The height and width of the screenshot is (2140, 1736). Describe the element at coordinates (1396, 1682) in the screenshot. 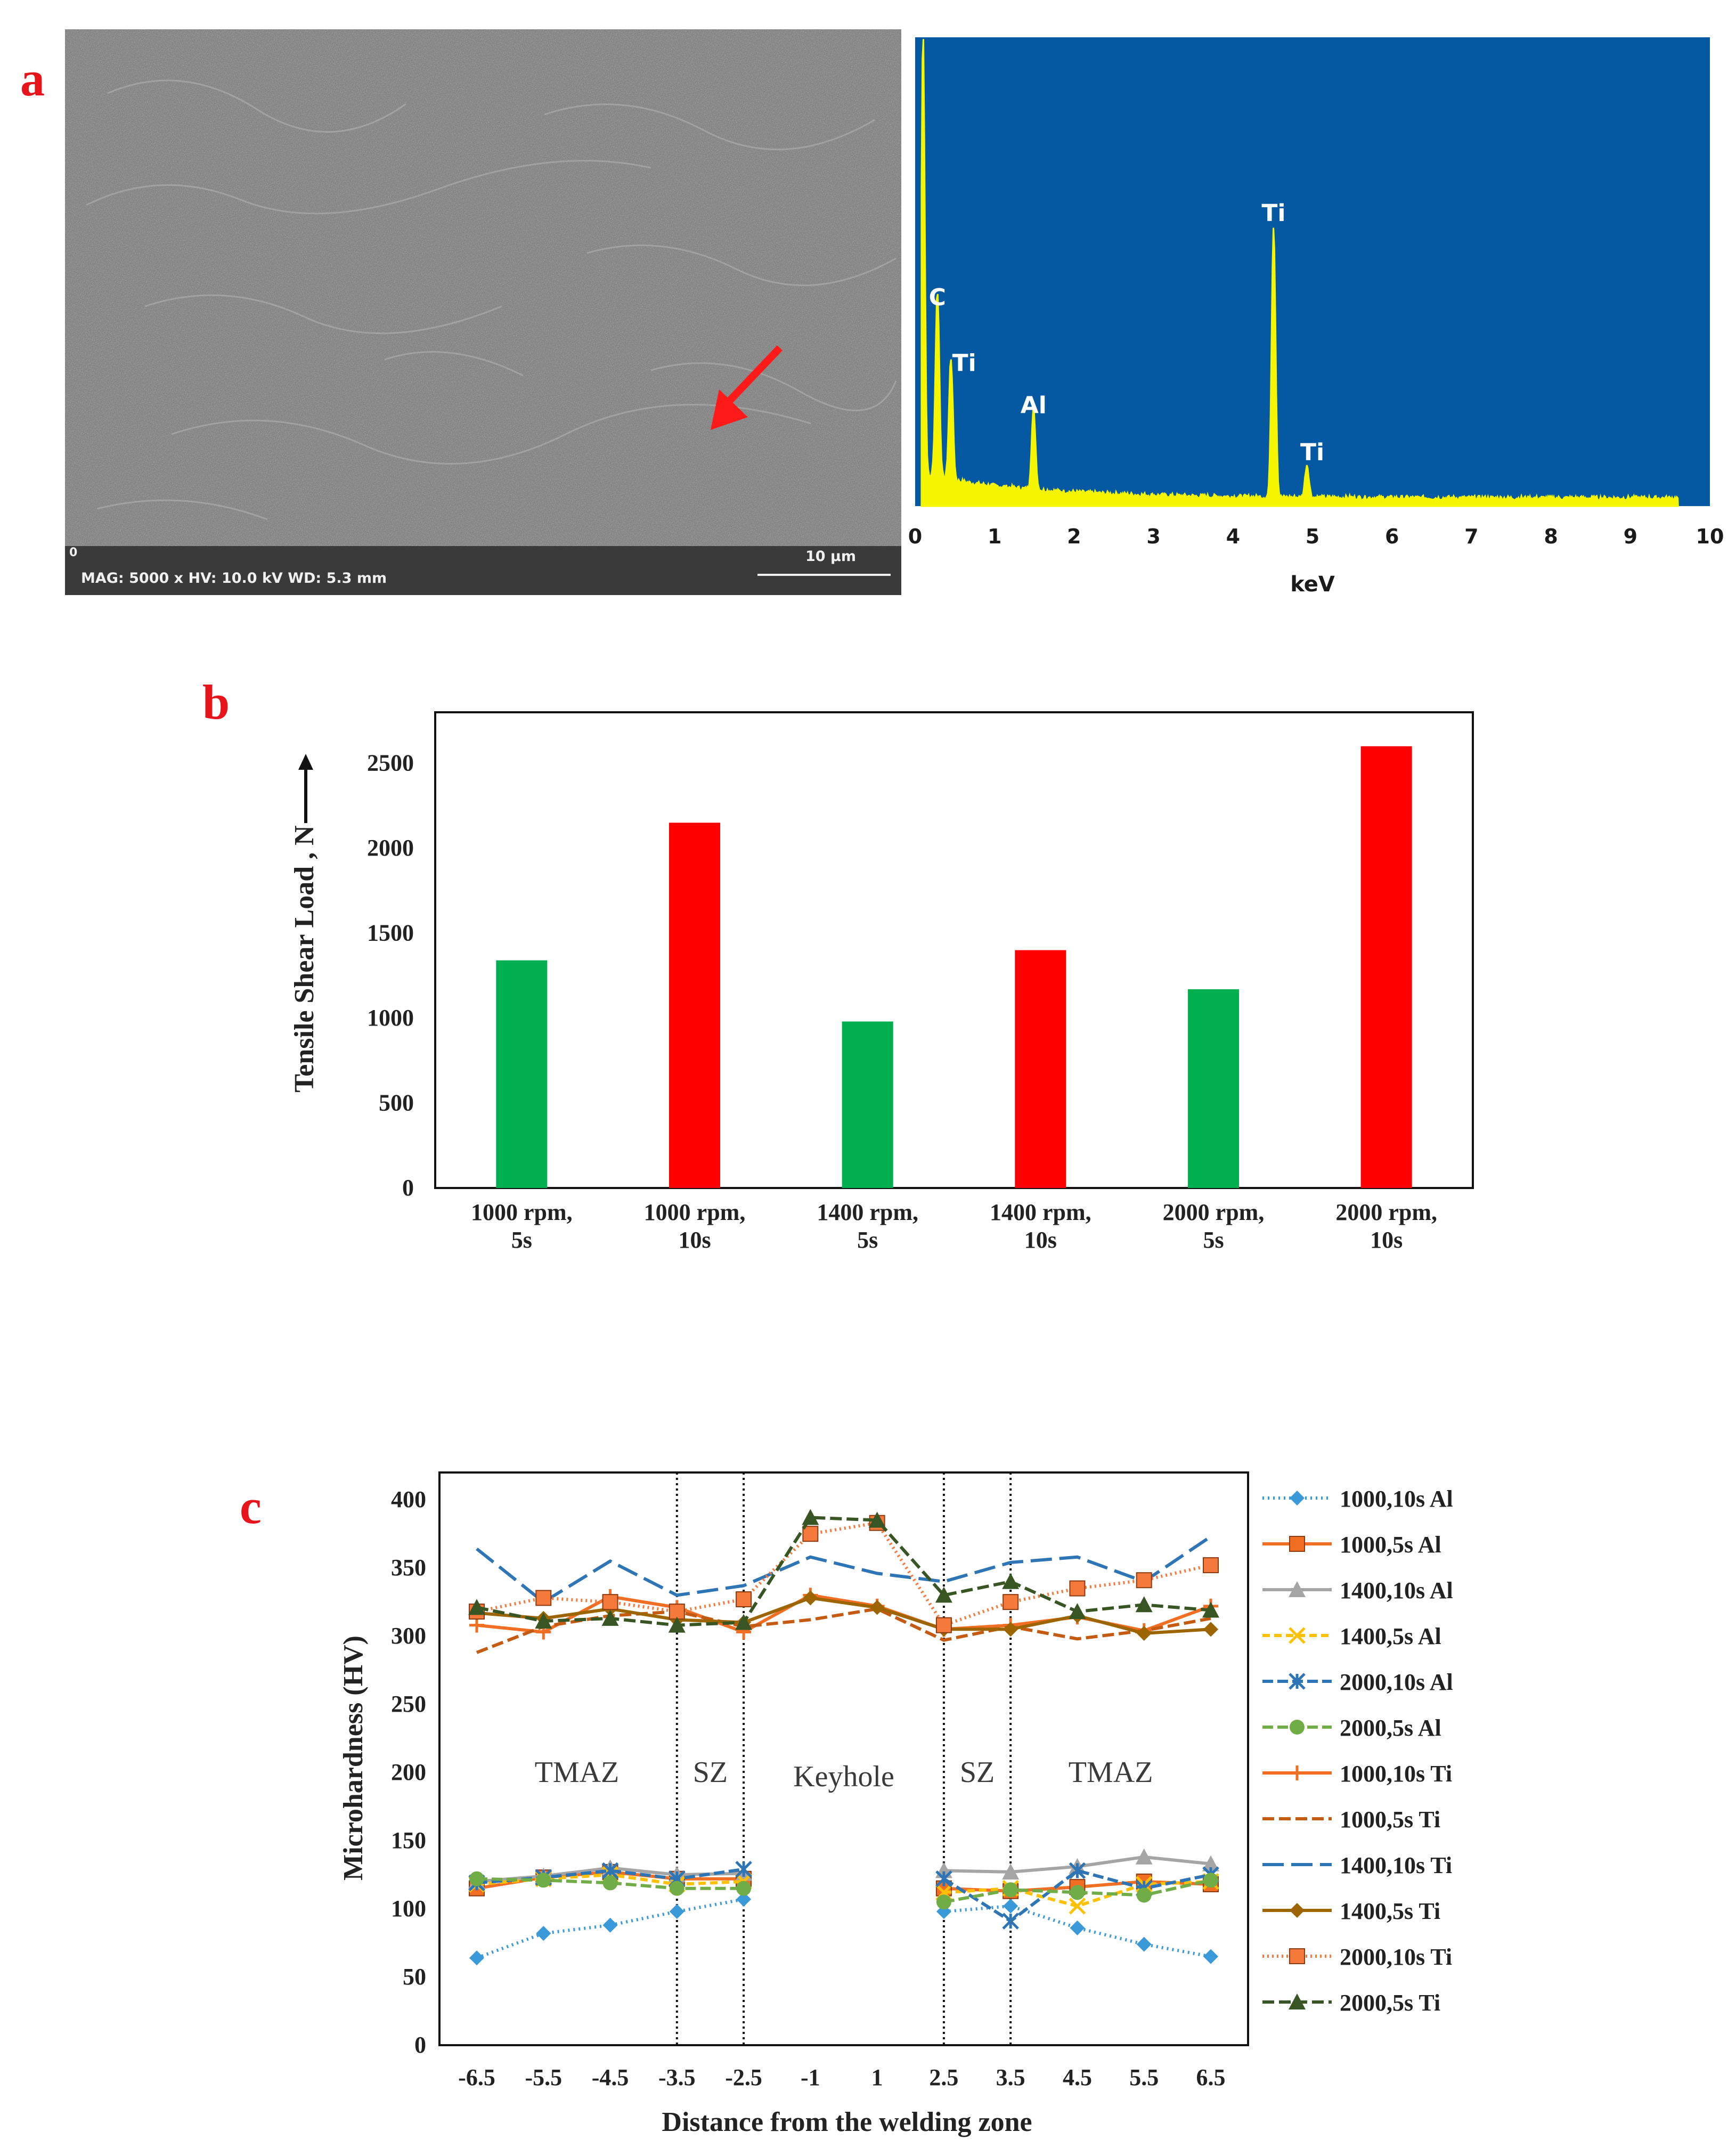

I see `legend-label: 2000,10s Al` at that location.